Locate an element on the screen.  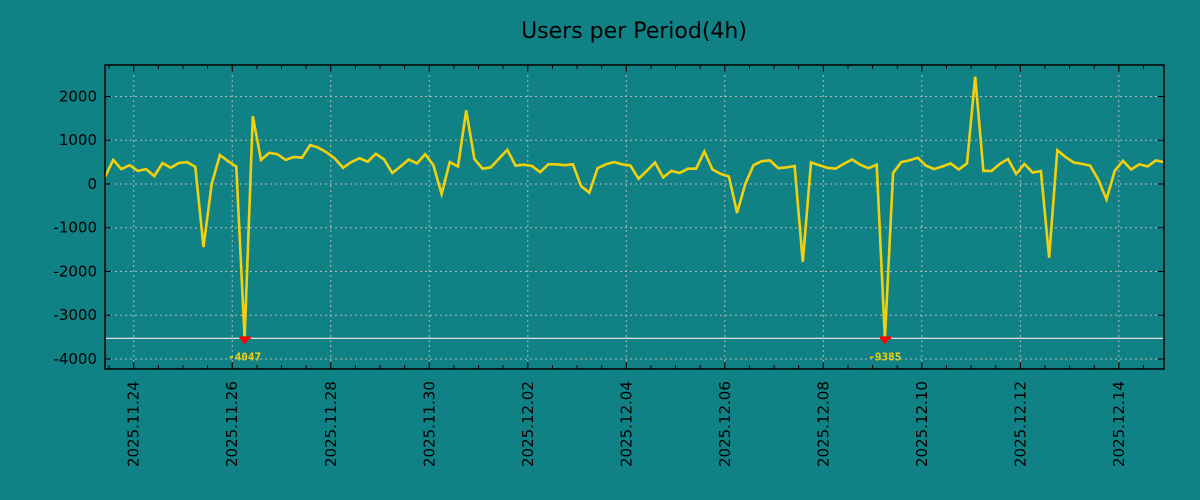
y-tick-label: 2000 is located at coordinates (78, 96).